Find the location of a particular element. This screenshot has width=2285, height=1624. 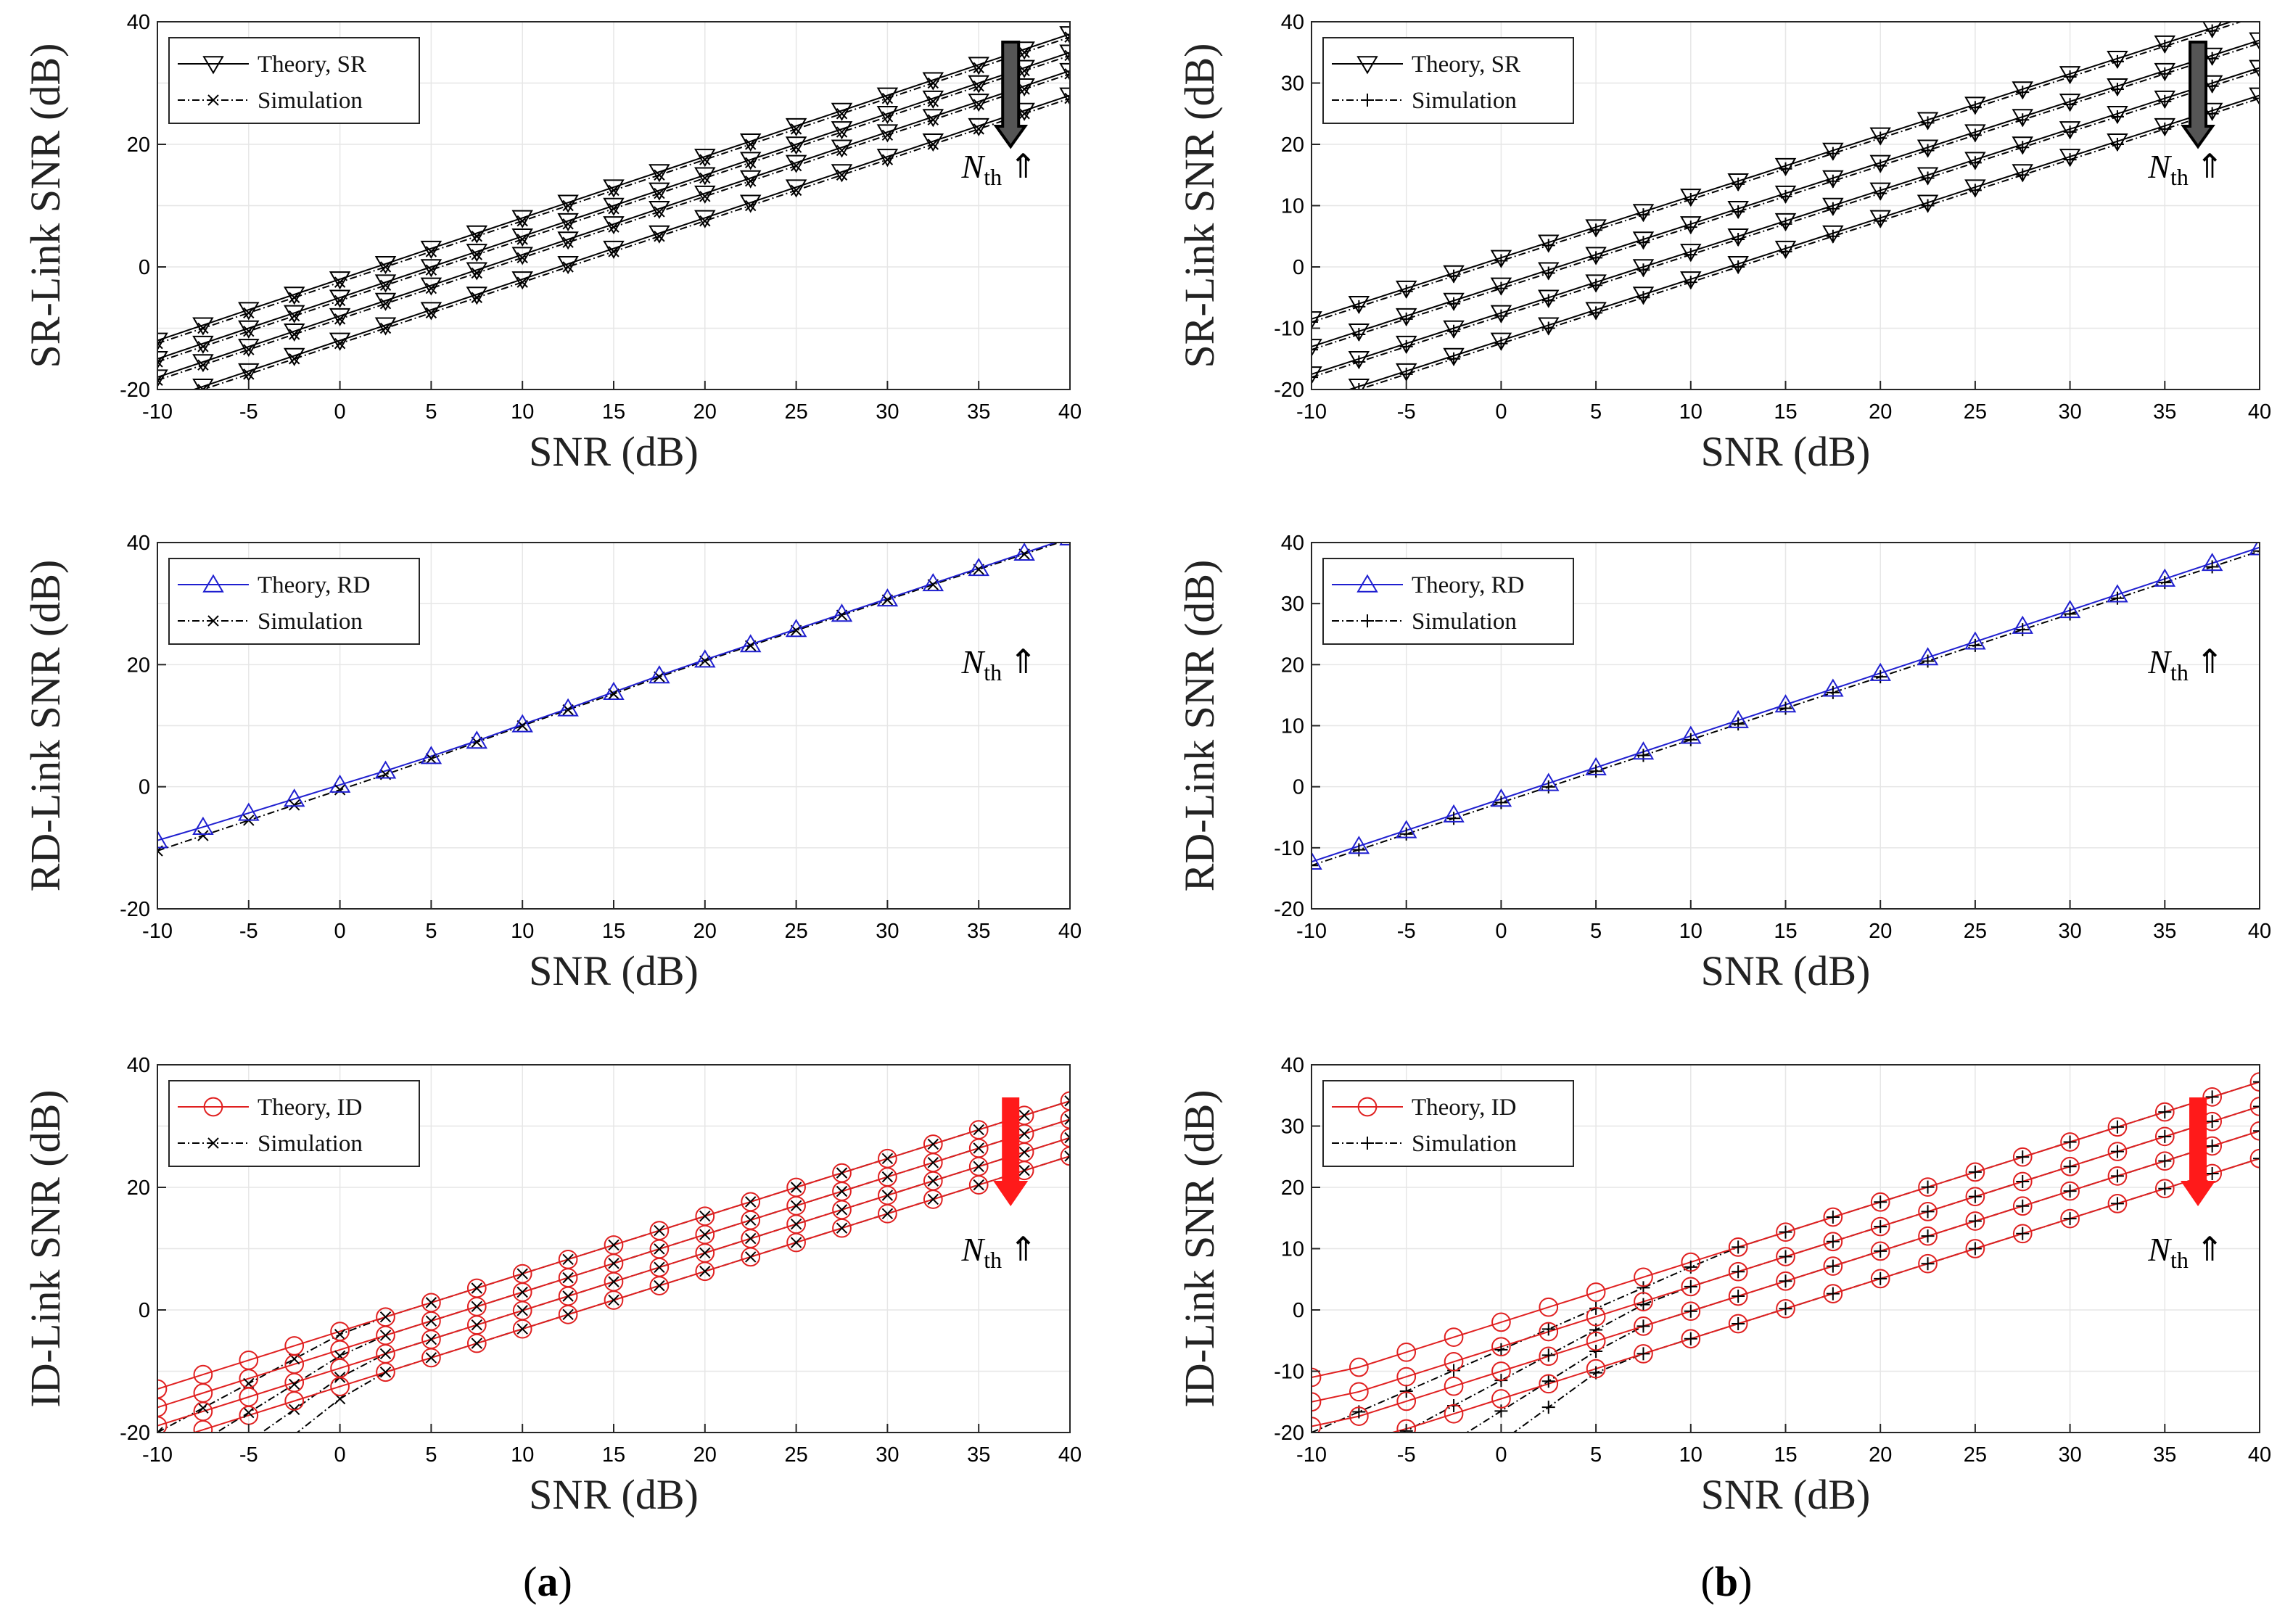

x-tick-label: -10 is located at coordinates (157, 932).